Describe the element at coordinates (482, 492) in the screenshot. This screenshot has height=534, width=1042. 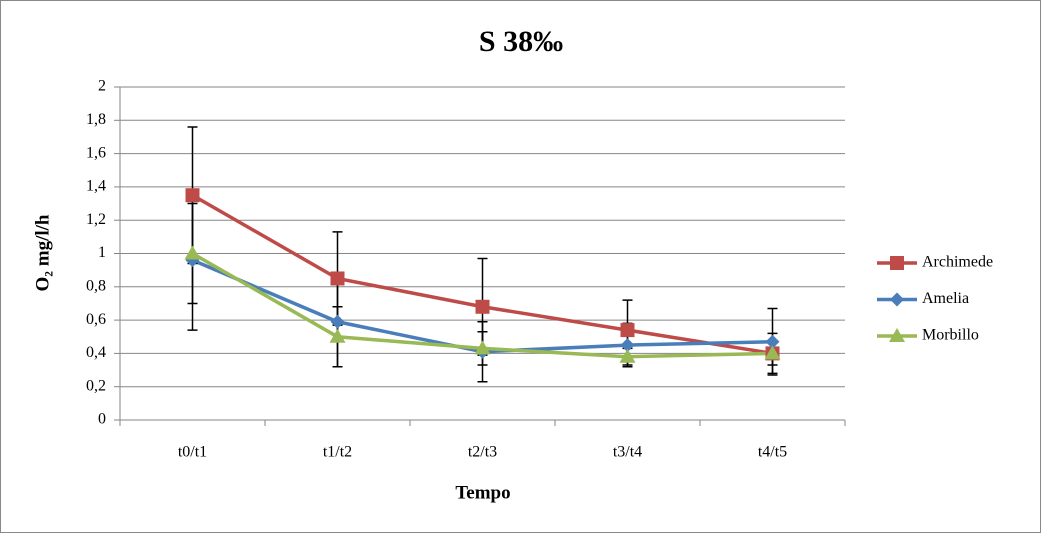
I see `x-axis-label: Tempo` at that location.